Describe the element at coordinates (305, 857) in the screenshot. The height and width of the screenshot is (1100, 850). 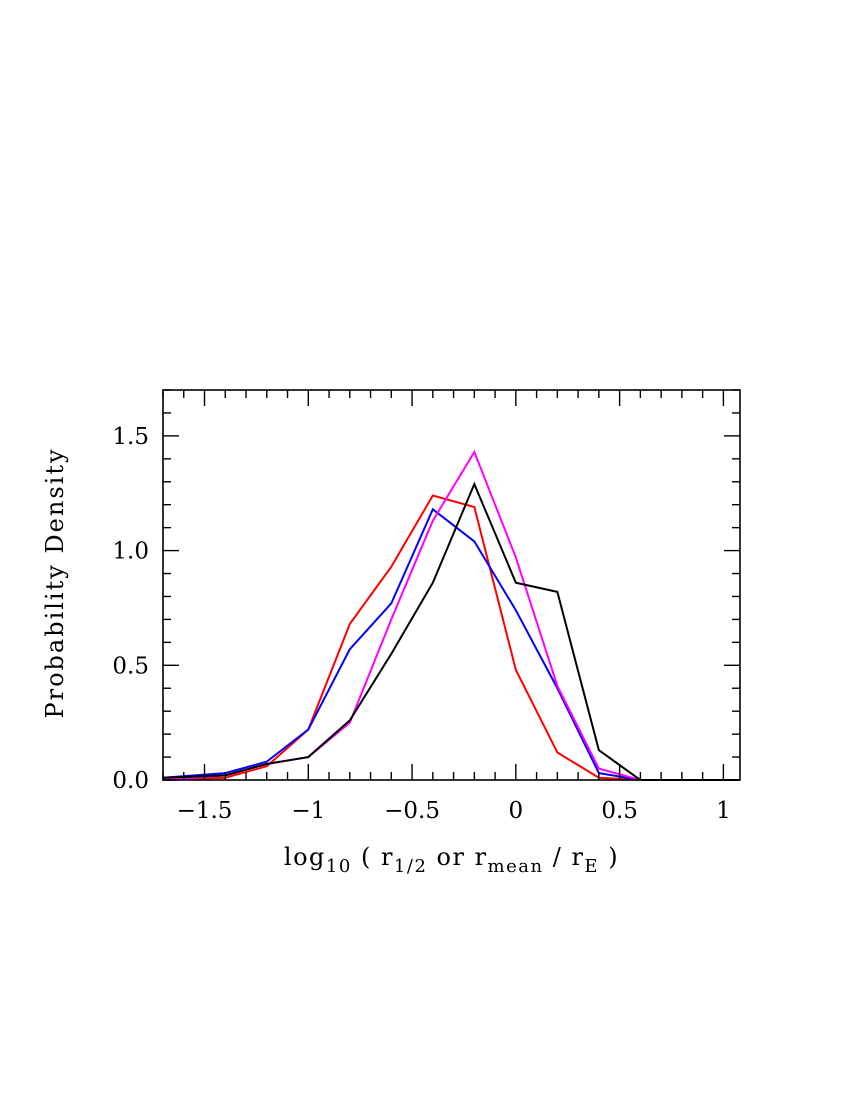
I see `x-axis-label-part: log` at that location.